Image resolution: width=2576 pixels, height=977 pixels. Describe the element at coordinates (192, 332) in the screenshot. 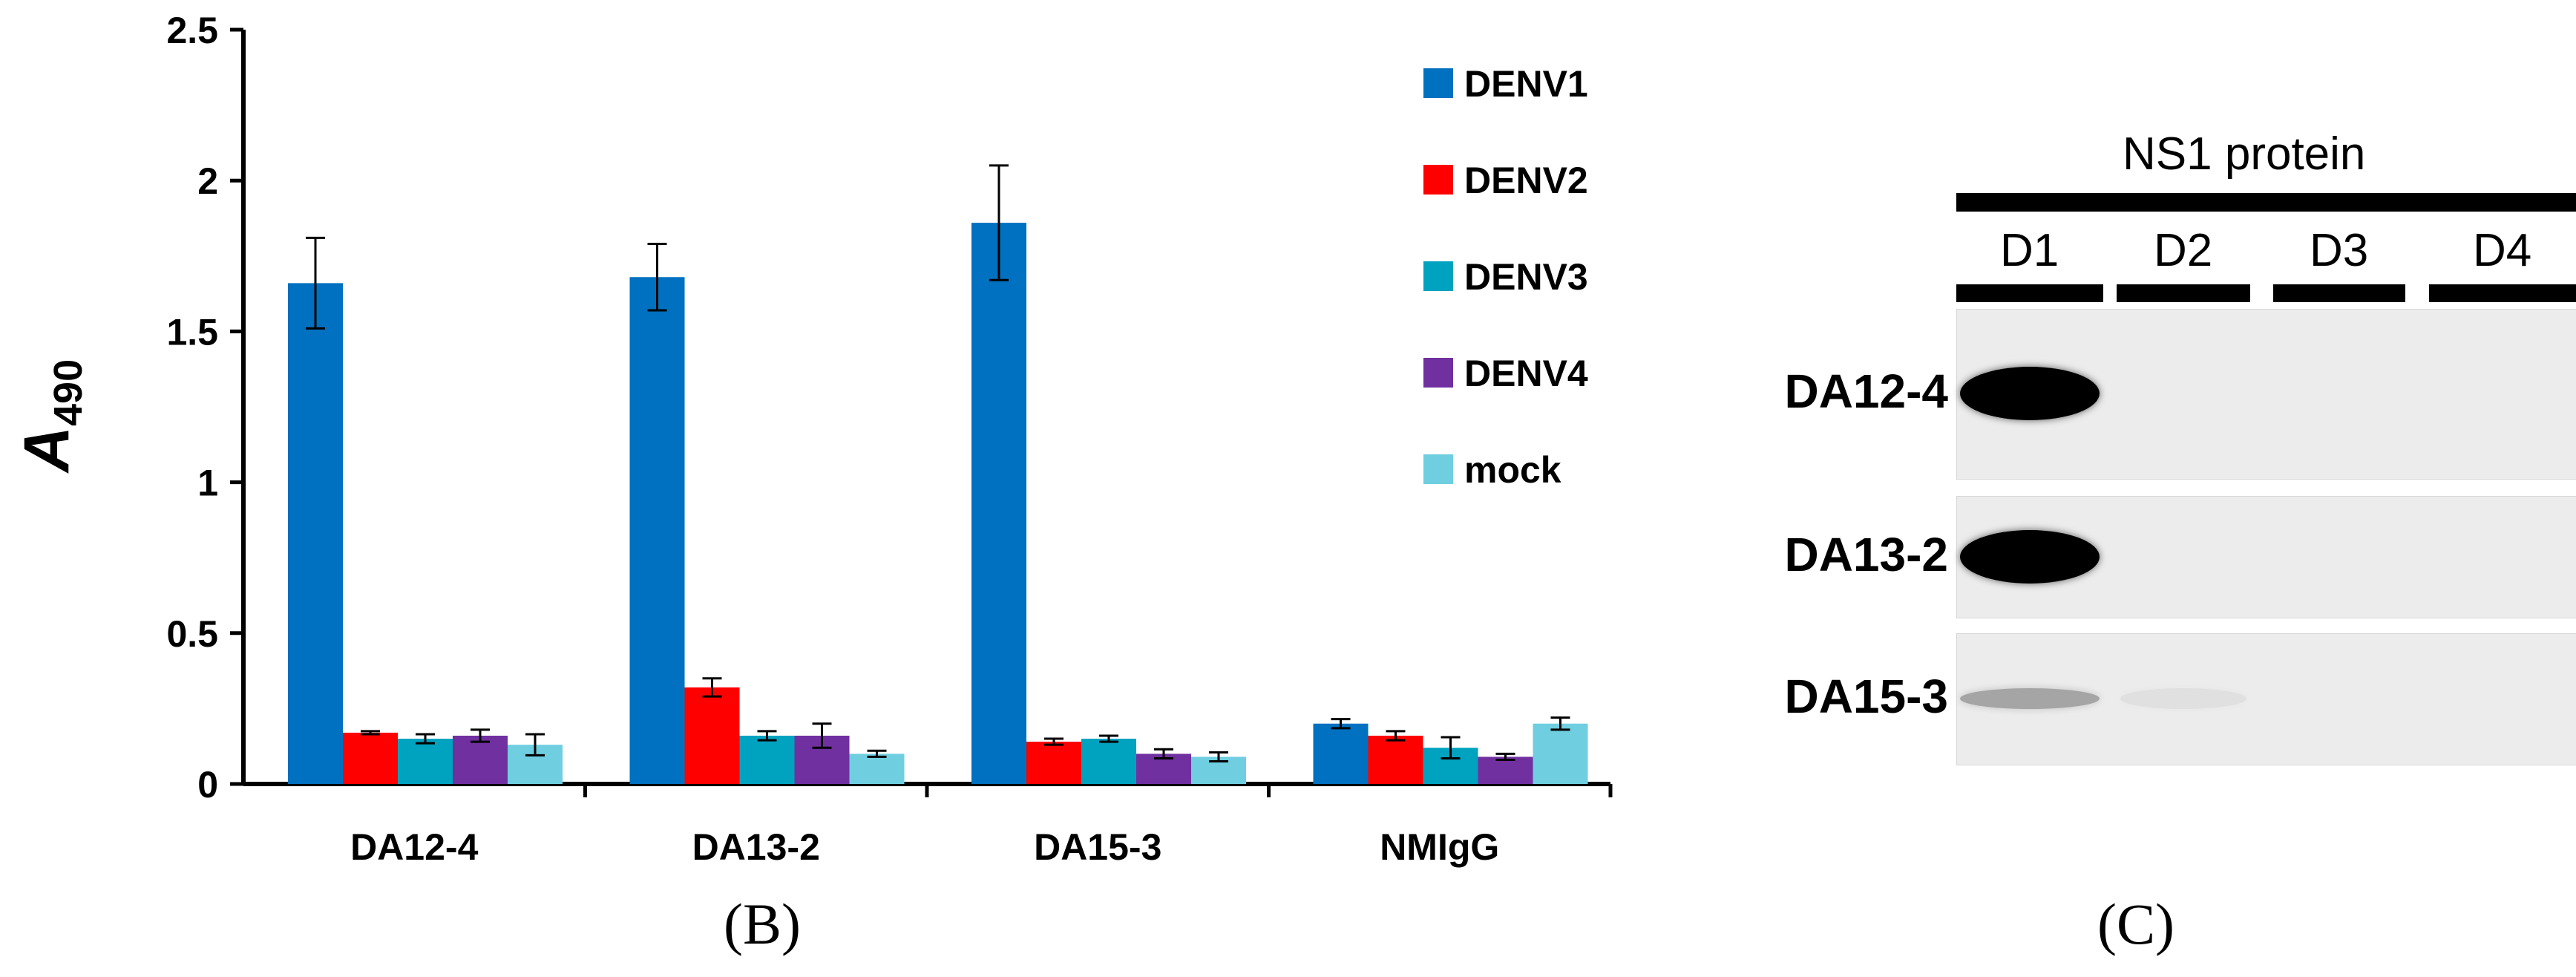

I see `y-tick-label: 1.5` at that location.